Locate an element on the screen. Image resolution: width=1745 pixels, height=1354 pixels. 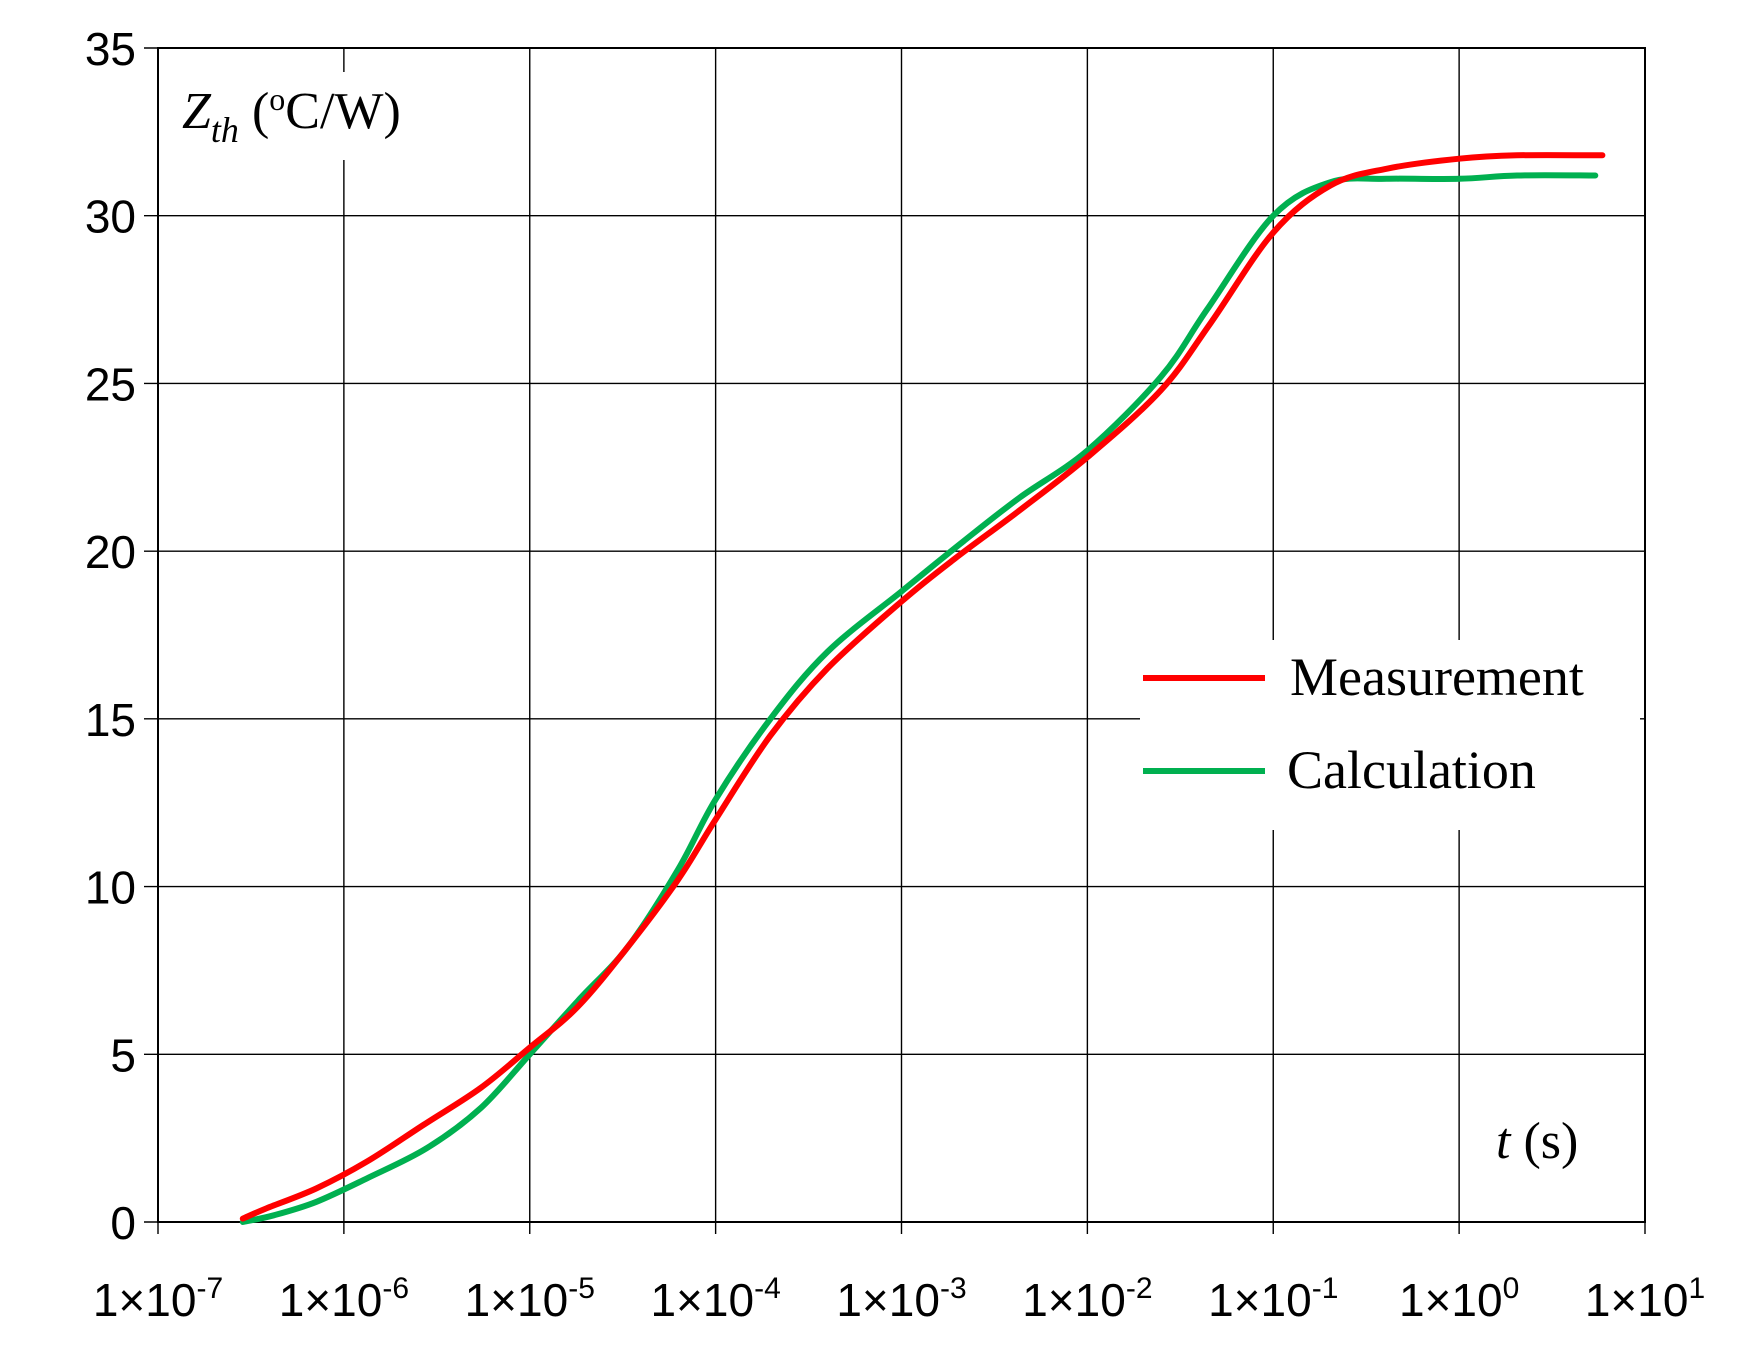
ylabel-unit-rest: C/W) is located at coordinates (343, 111).